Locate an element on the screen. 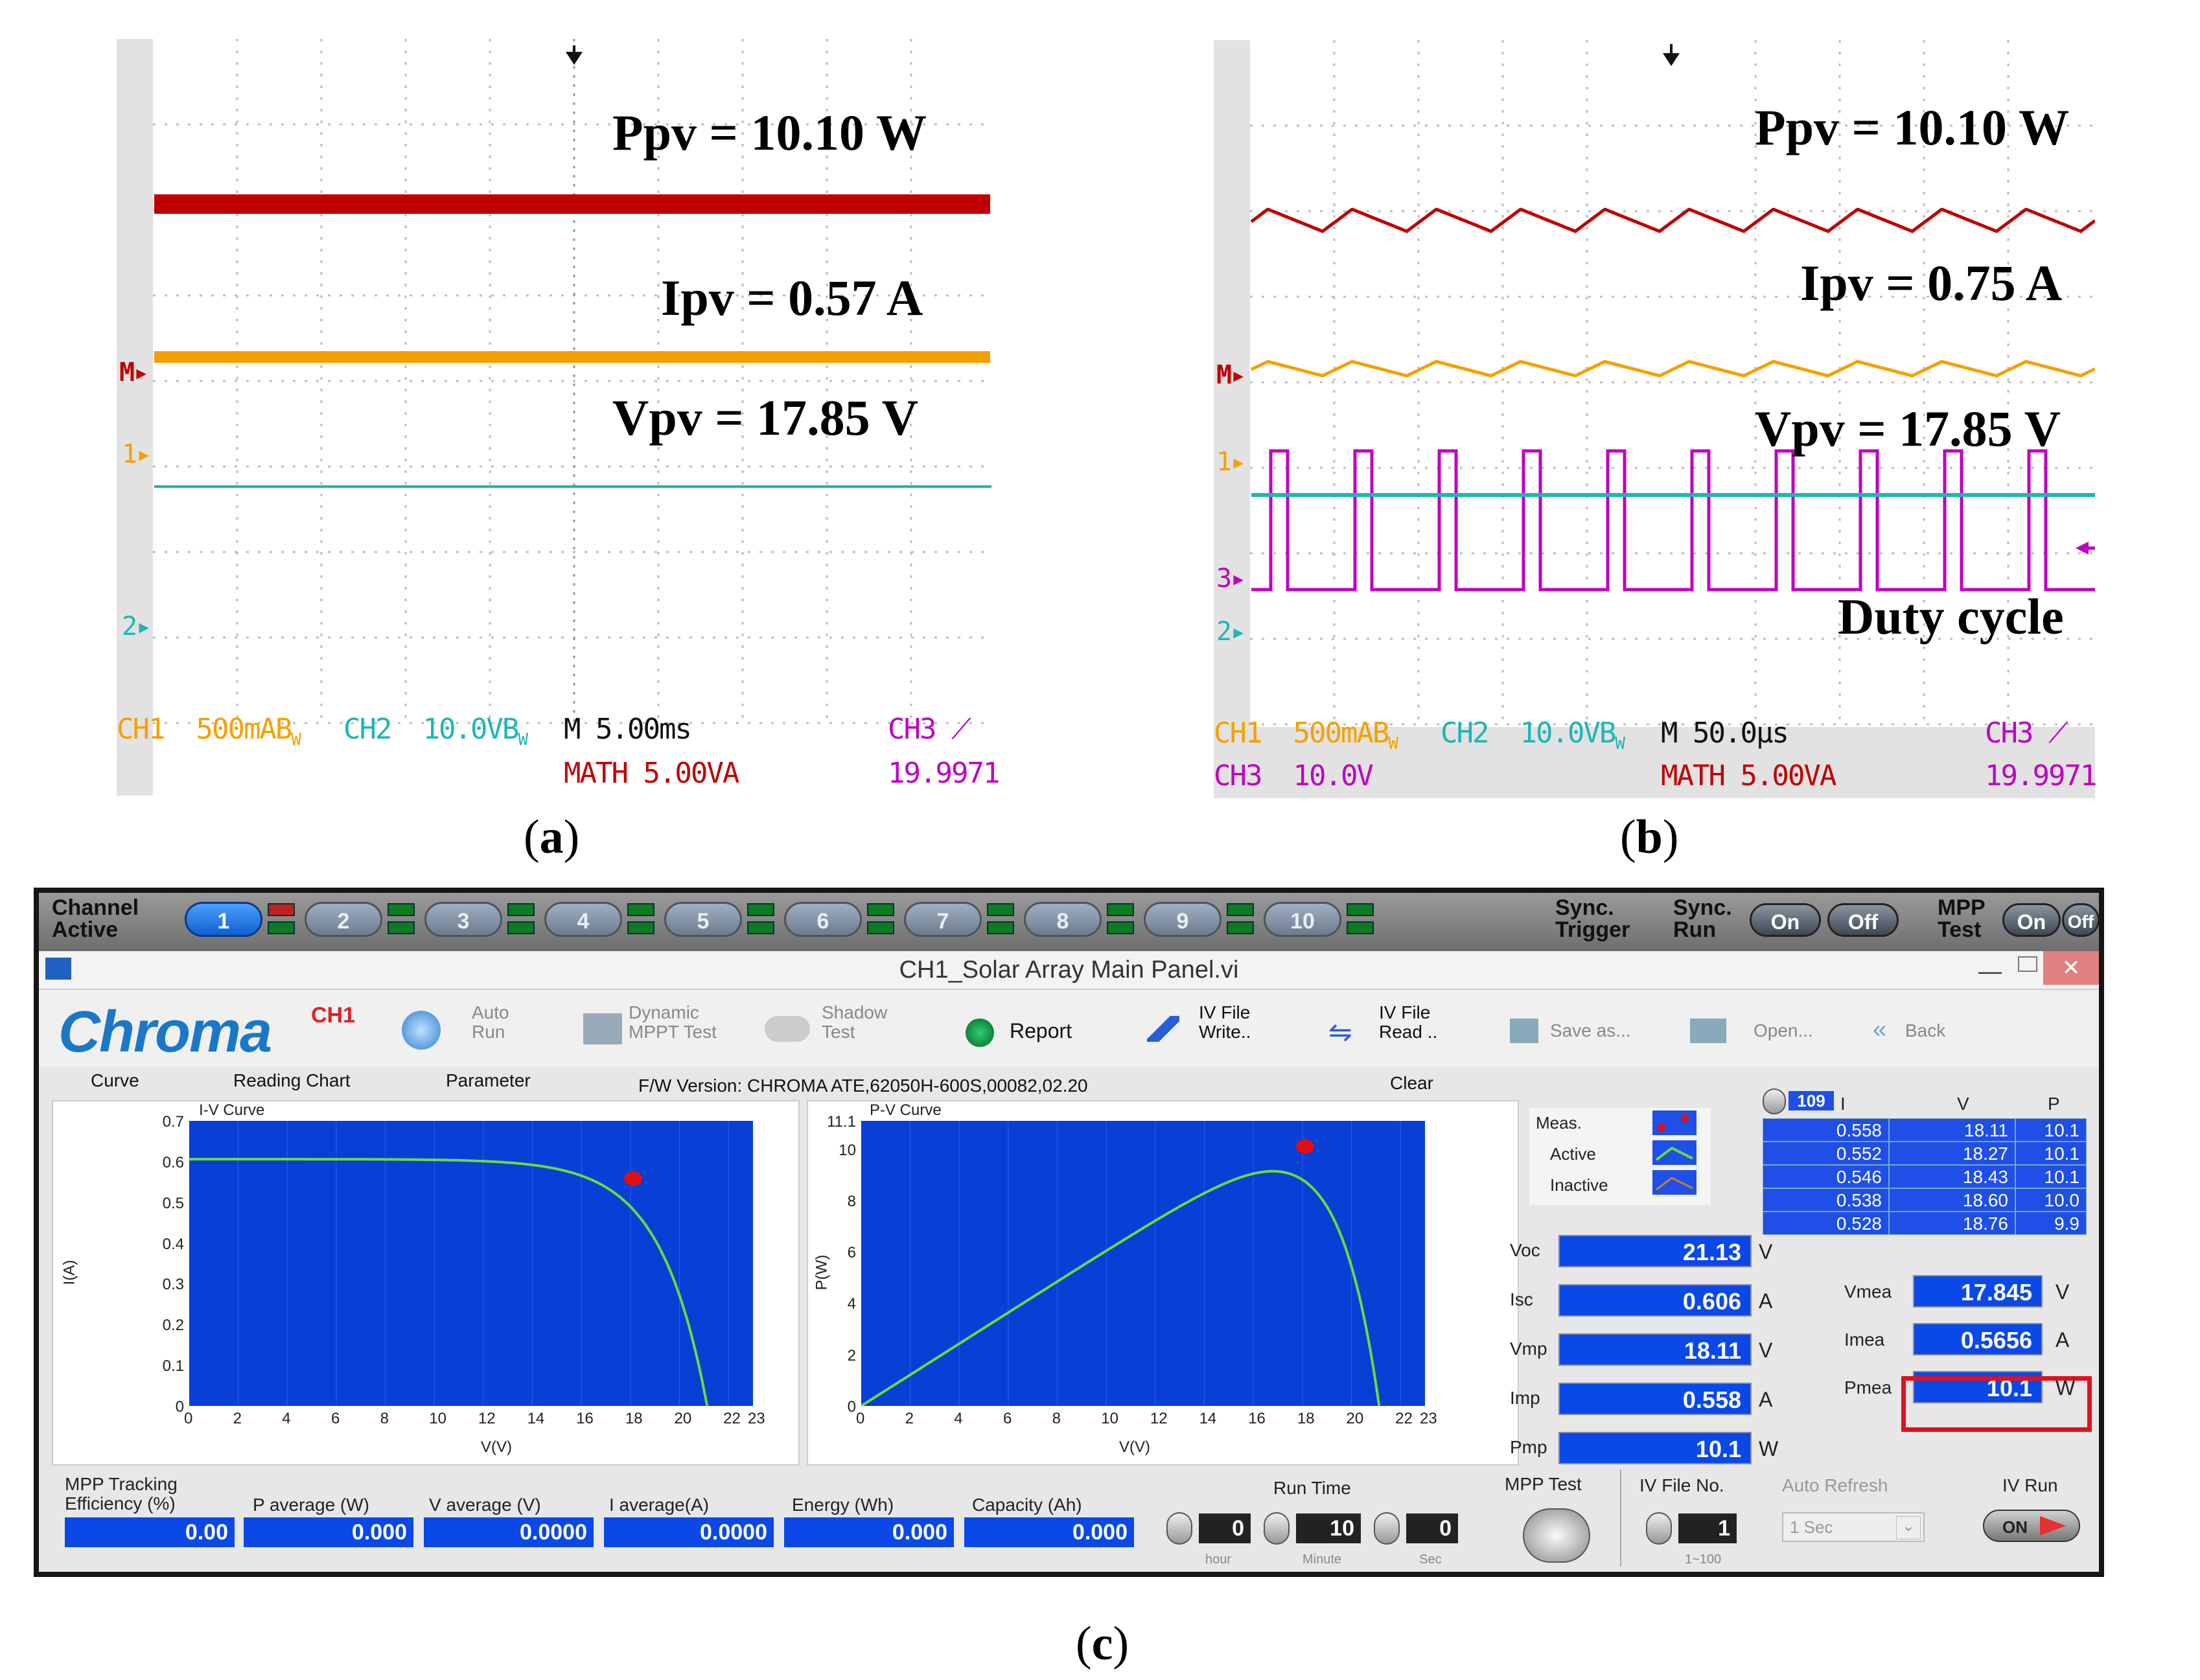 This screenshot has height=1680, width=2200. x-tick-label: 12 is located at coordinates (1159, 1418).